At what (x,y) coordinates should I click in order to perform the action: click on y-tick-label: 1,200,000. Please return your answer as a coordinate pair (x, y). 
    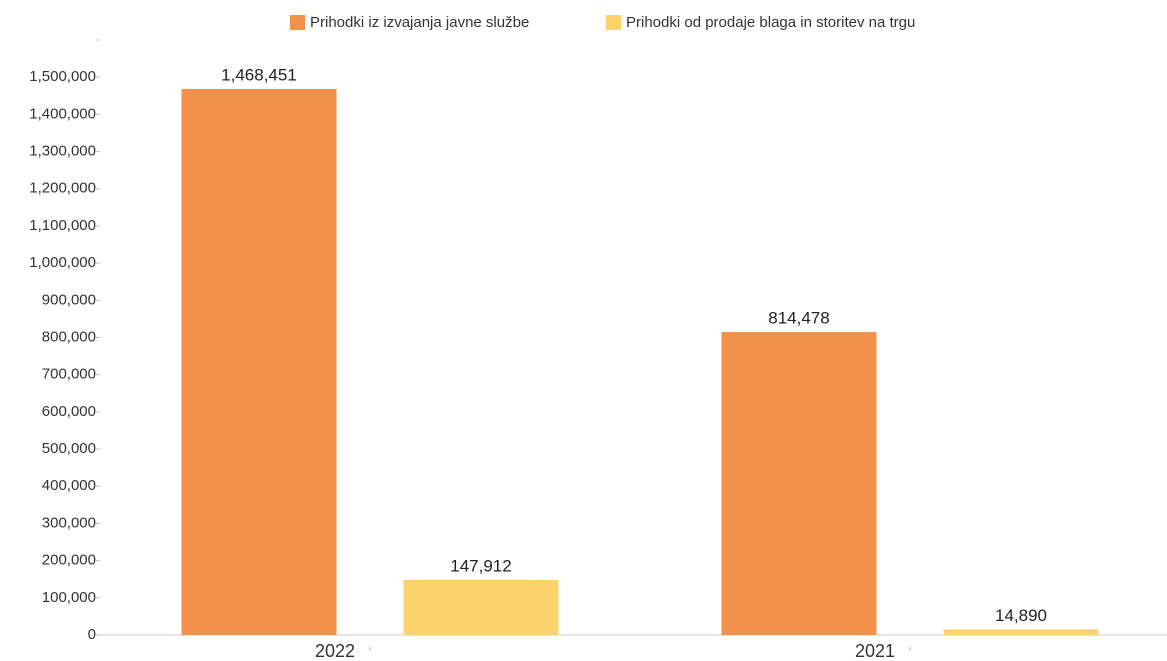
    Looking at the image, I should click on (62, 188).